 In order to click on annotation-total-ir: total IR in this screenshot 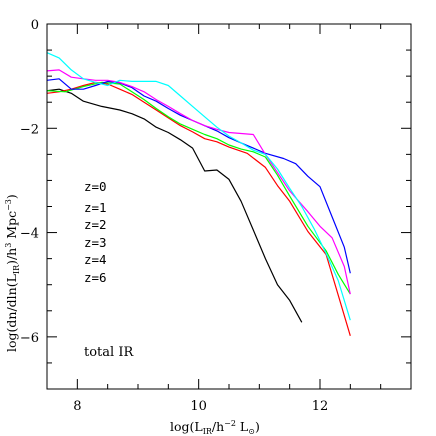, I will do `click(109, 352)`.